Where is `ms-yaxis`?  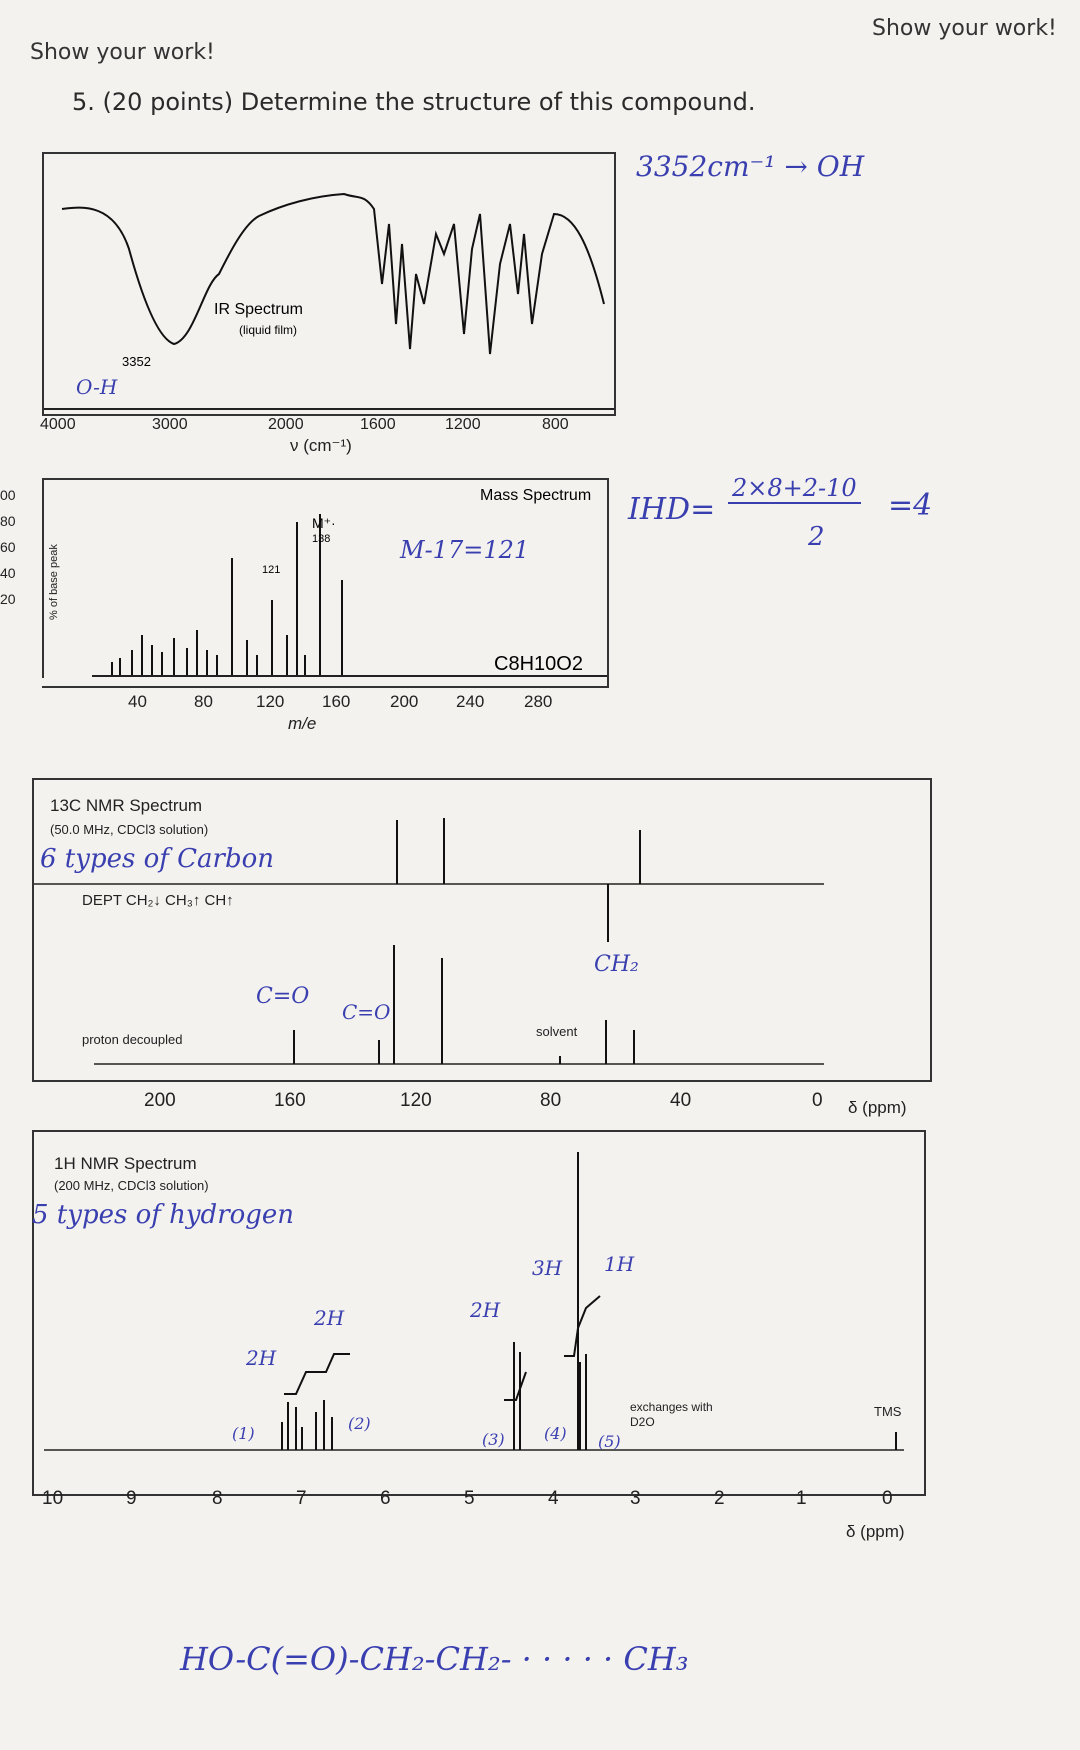
ms-yaxis is located at coordinates (48, 578).